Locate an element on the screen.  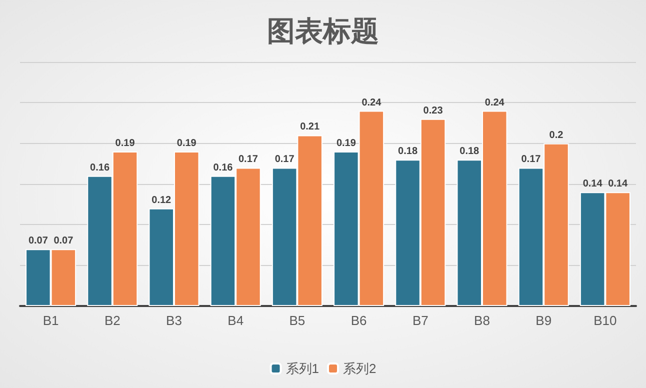
legend-label: 系列1 is located at coordinates (303, 368).